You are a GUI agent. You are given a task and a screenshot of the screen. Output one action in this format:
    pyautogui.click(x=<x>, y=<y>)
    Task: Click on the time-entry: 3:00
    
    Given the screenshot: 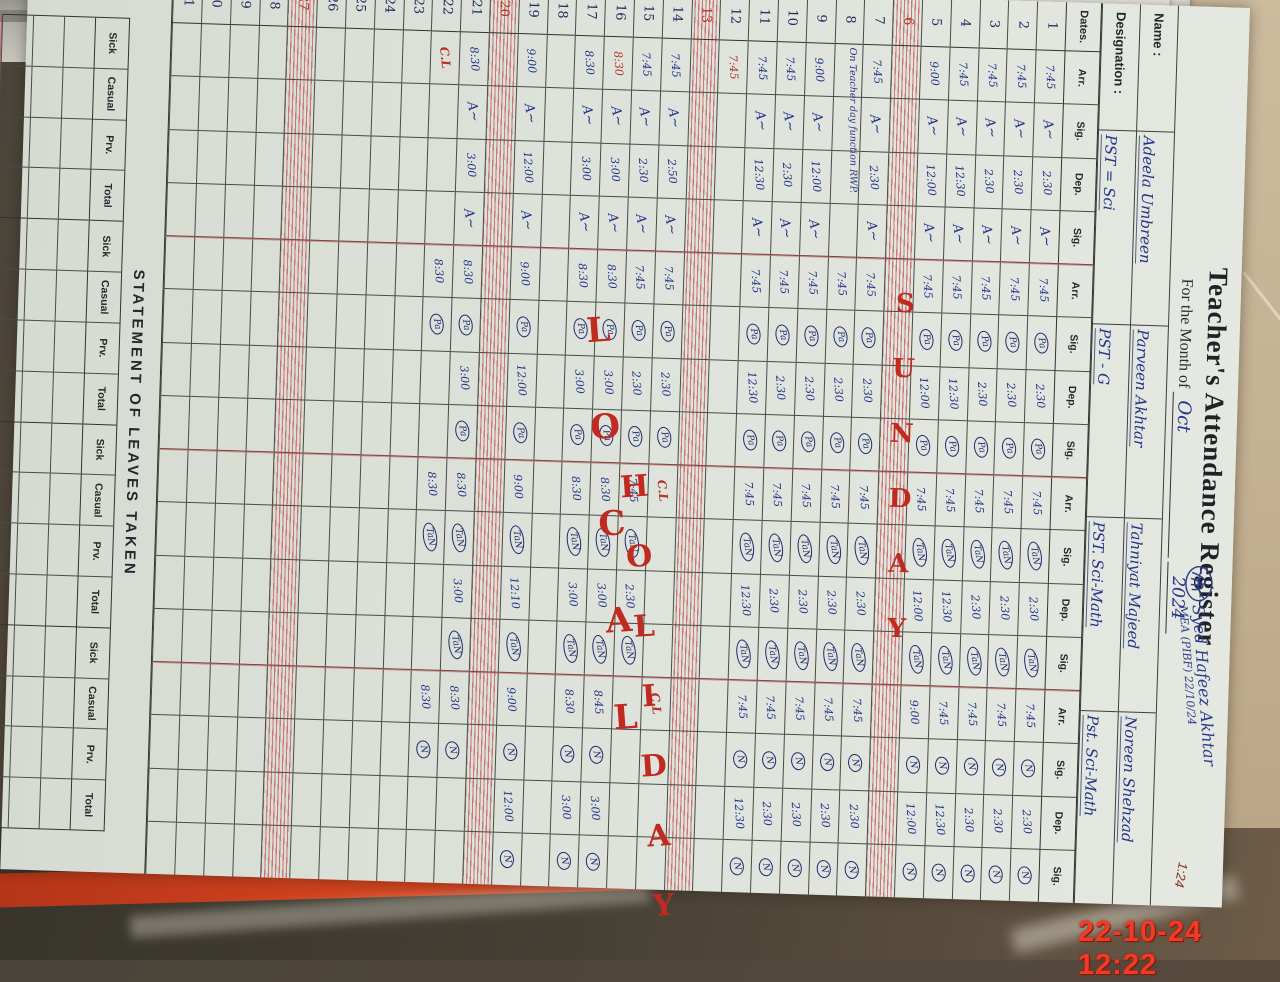 What is the action you would take?
    pyautogui.click(x=457, y=591)
    